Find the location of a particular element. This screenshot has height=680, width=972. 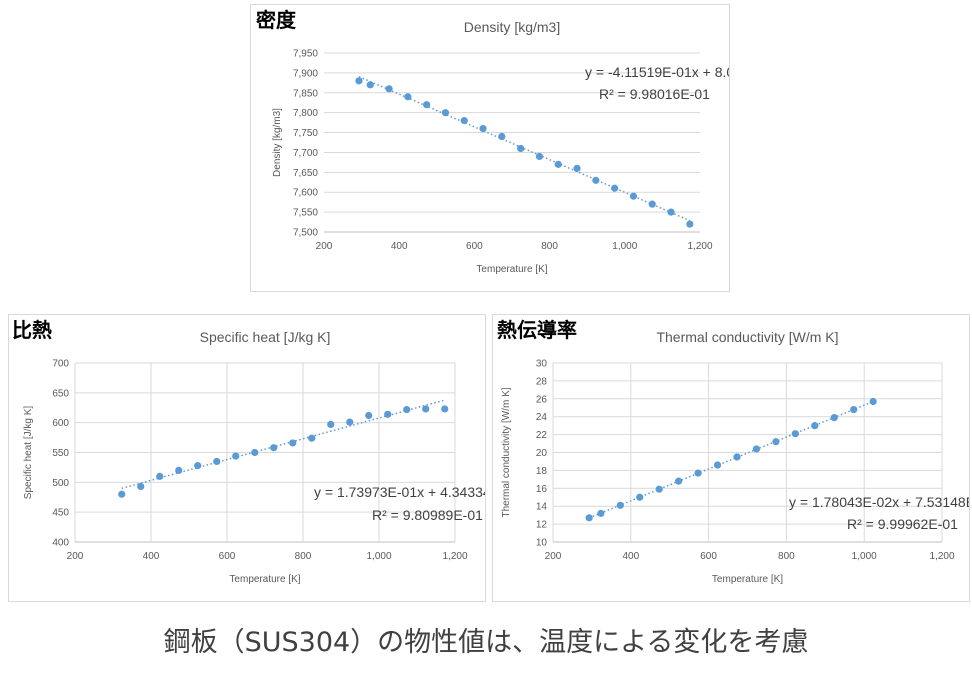

trendline is located at coordinates (731, 459).